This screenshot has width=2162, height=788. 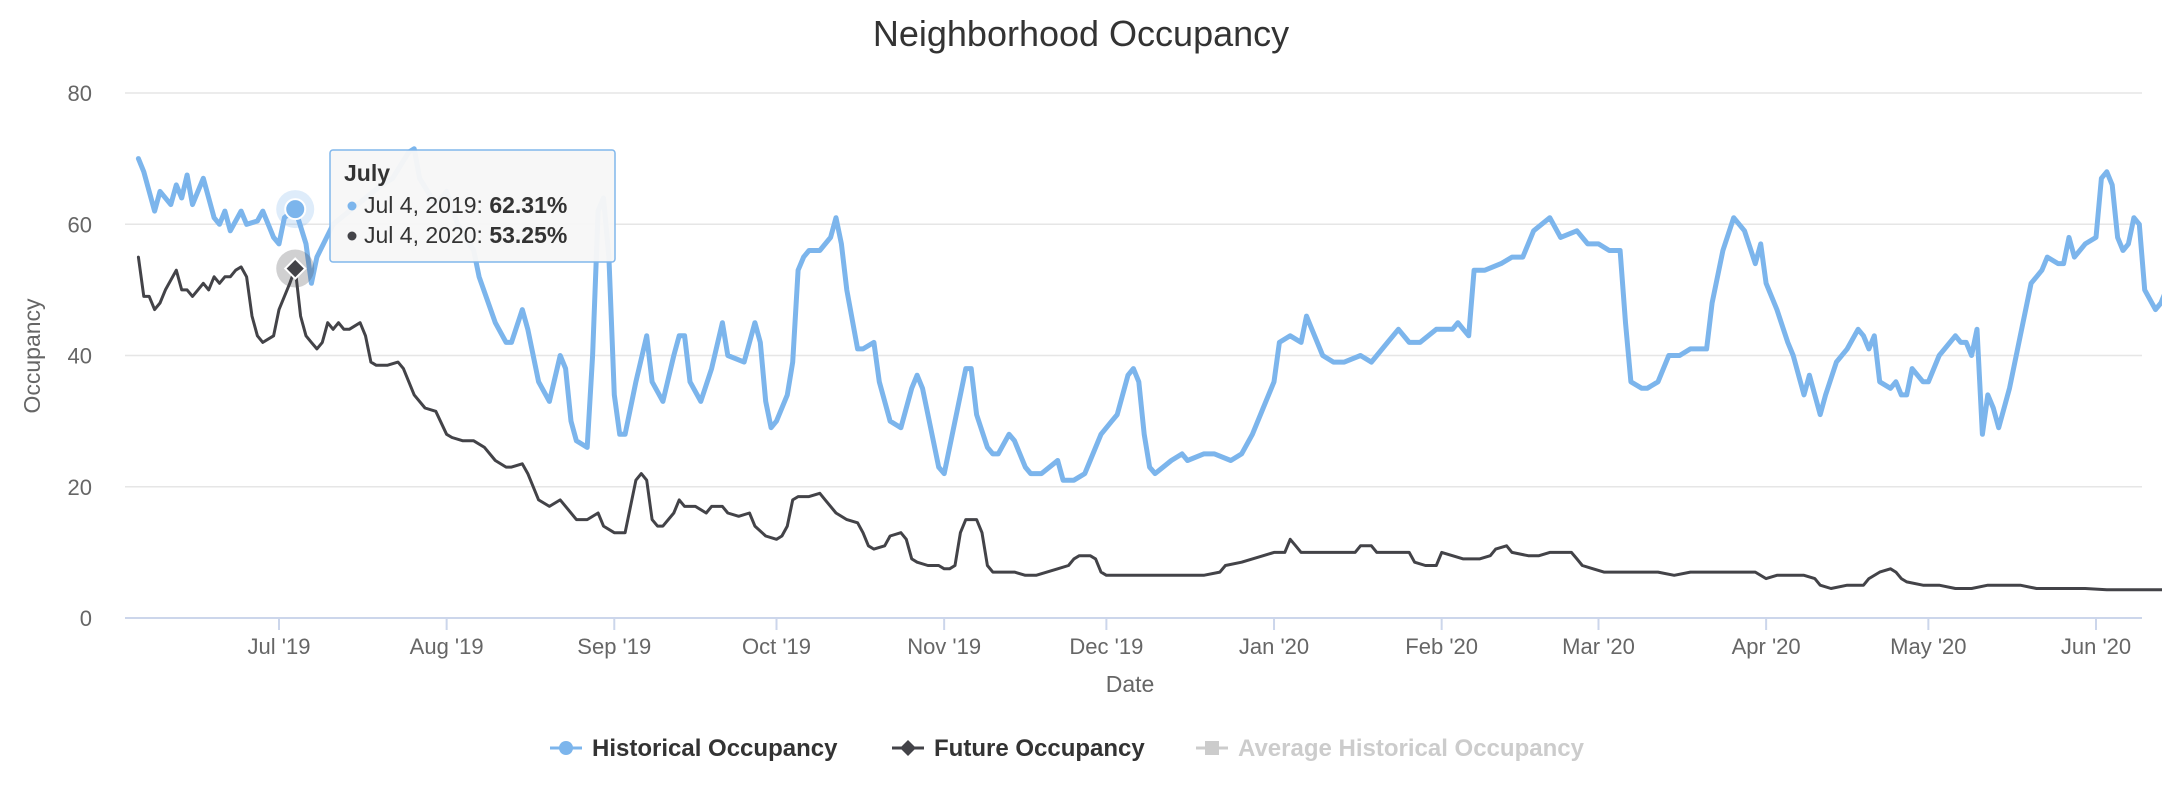 I want to click on y-tick-label: 60, so click(x=80, y=224).